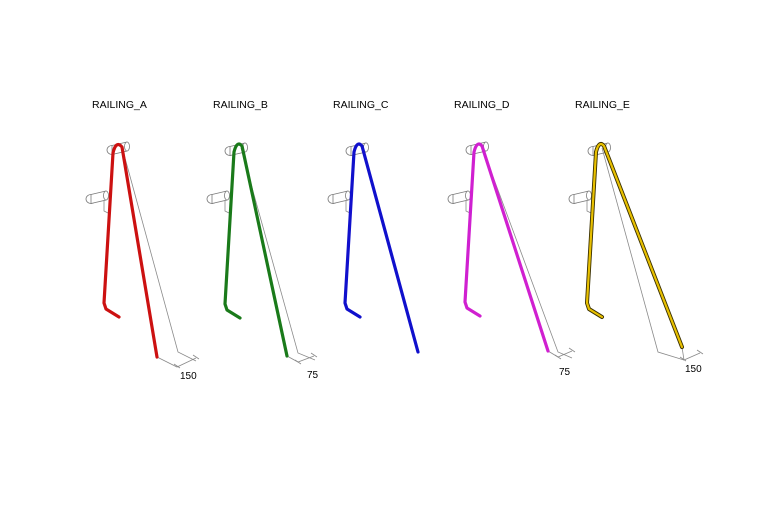 This screenshot has height=505, width=780. I want to click on railing-c-group: RAILING_C, so click(373, 226).